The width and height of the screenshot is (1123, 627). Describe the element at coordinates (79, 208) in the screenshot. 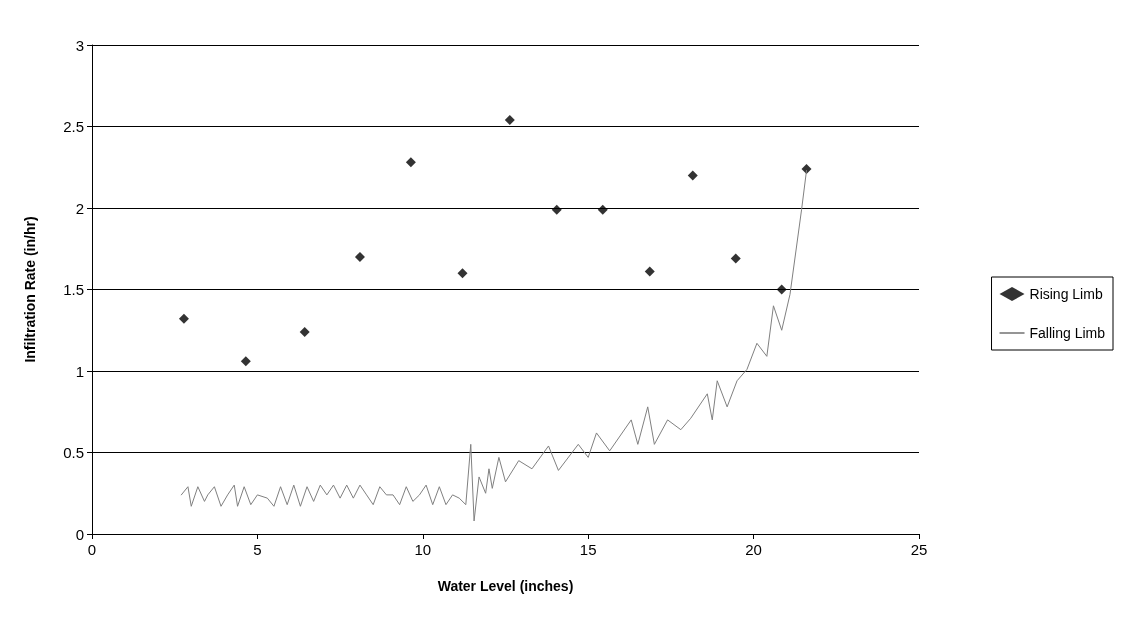

I see `y-tick-label: 2` at that location.